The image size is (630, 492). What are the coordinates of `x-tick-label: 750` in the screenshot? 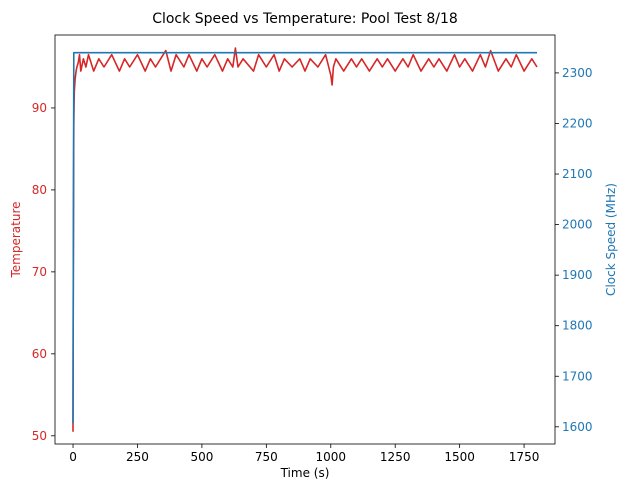 It's located at (266, 457).